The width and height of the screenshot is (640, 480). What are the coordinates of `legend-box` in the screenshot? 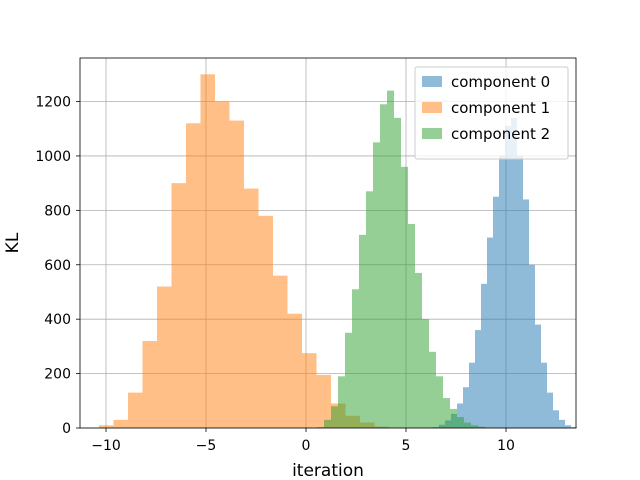 It's located at (491, 113).